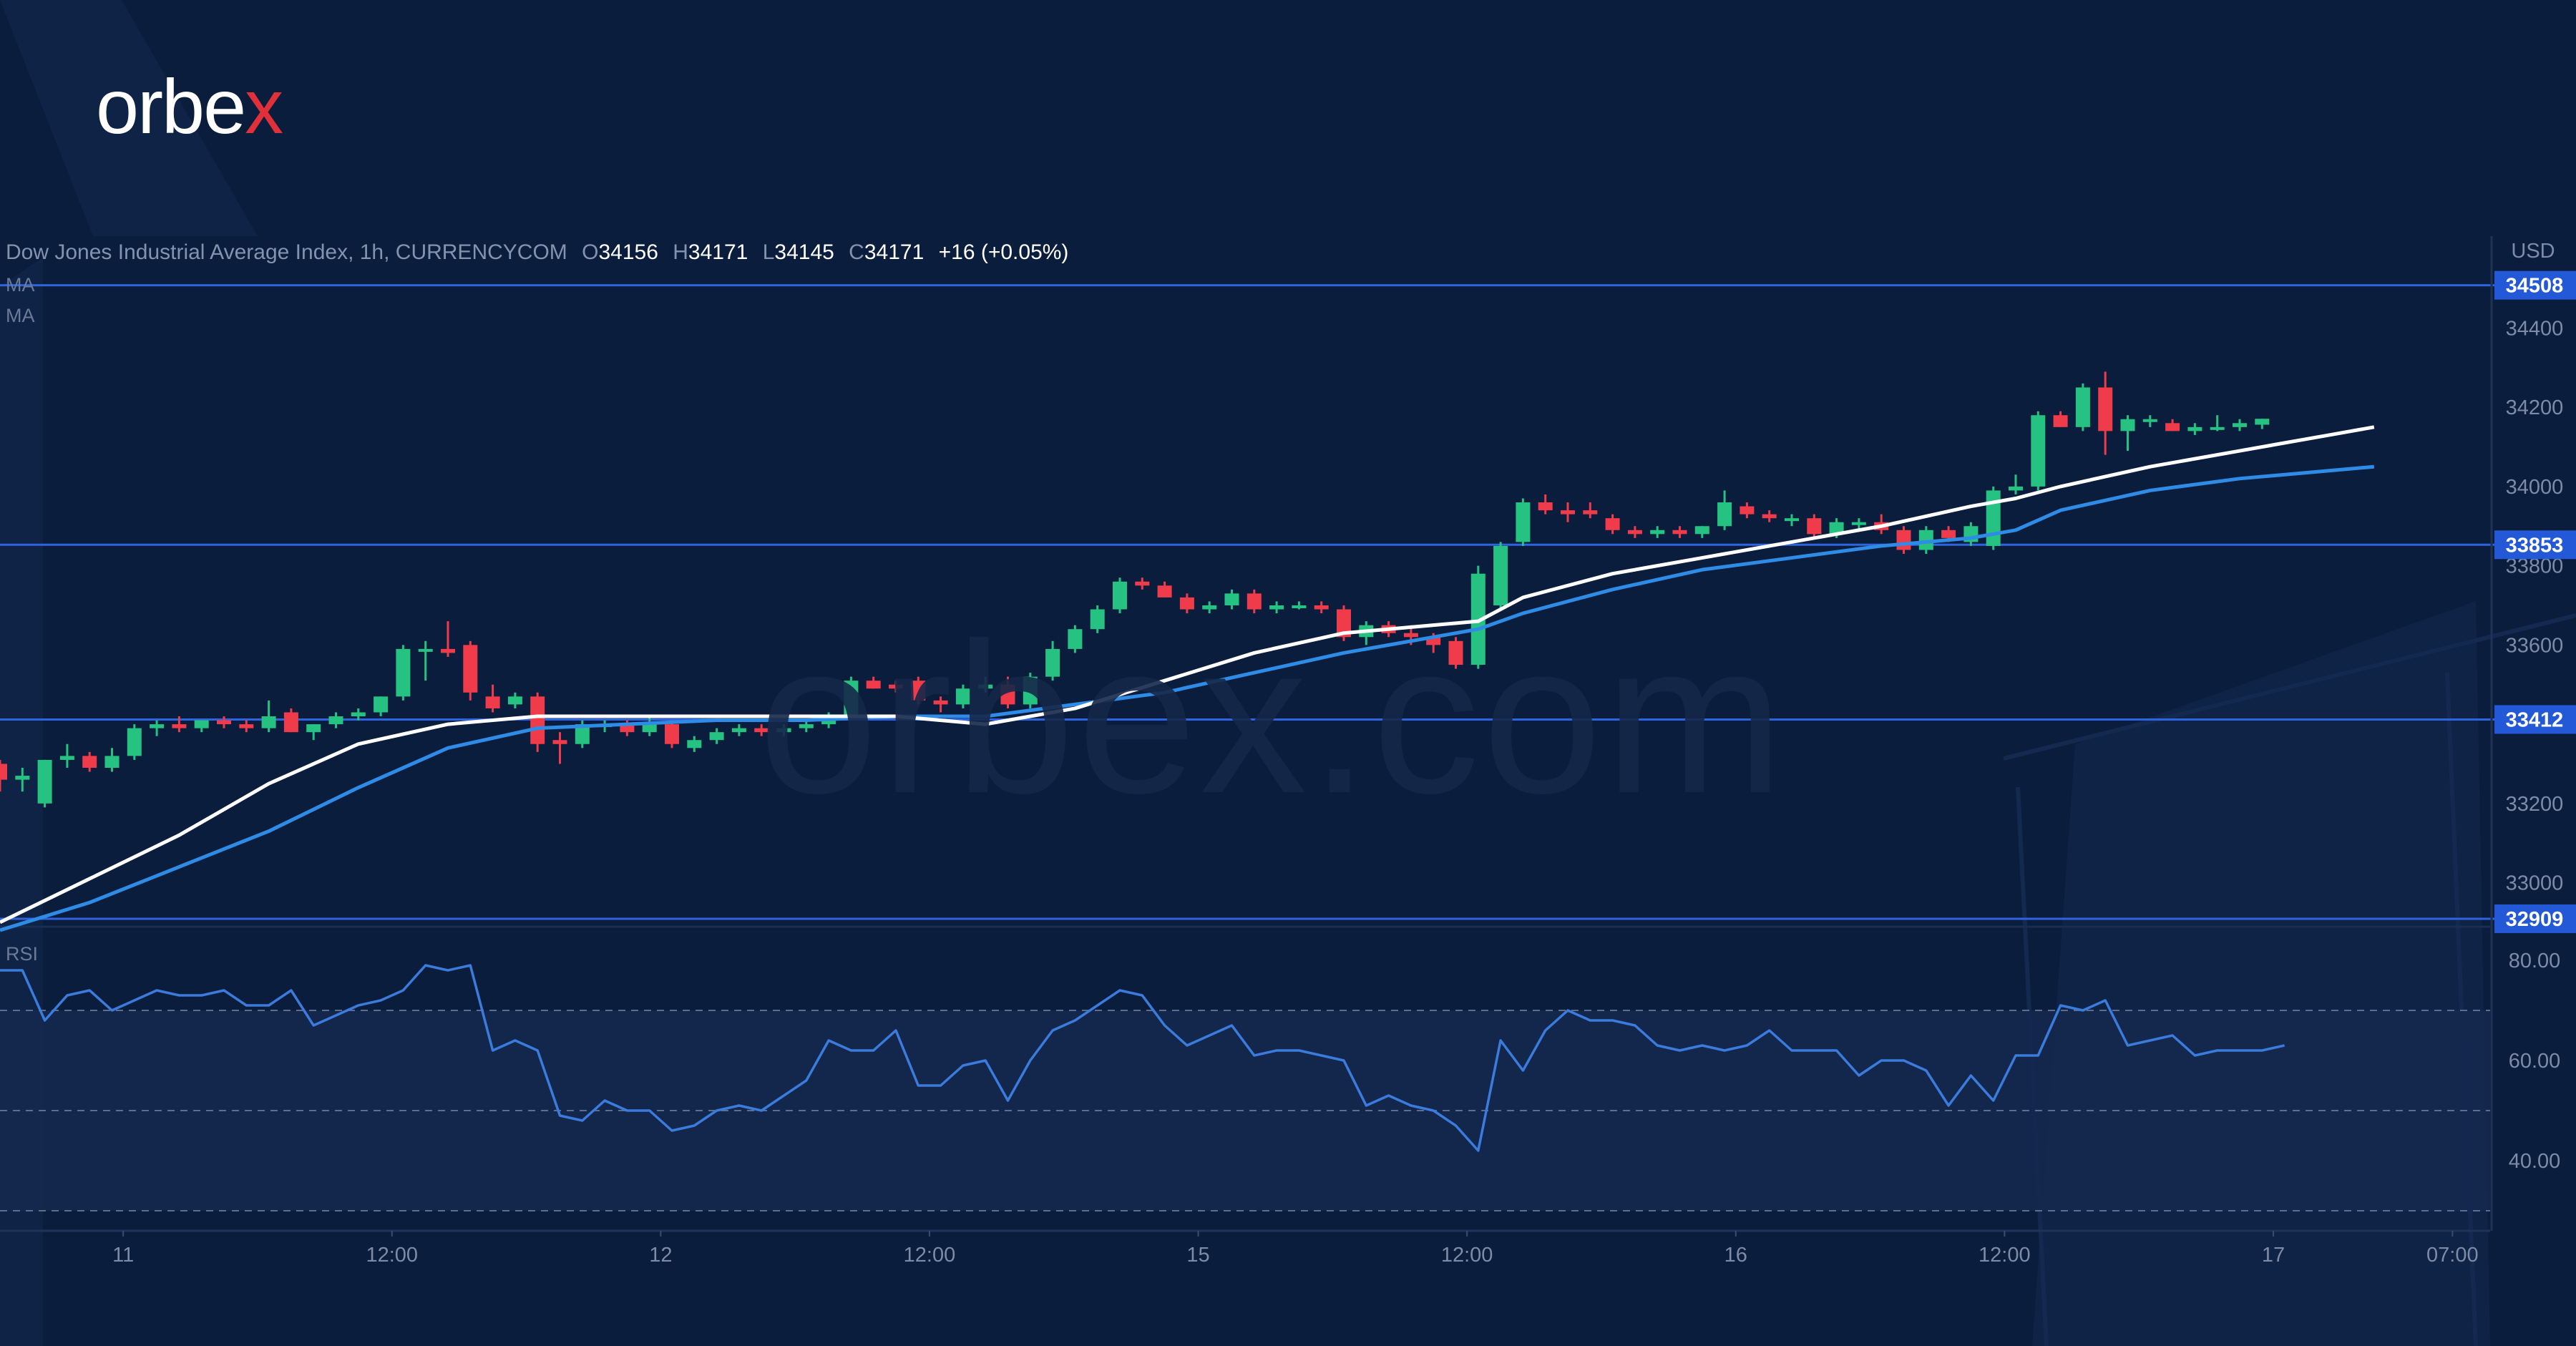  Describe the element at coordinates (2535, 328) in the screenshot. I see `price-tick-label: 34400` at that location.